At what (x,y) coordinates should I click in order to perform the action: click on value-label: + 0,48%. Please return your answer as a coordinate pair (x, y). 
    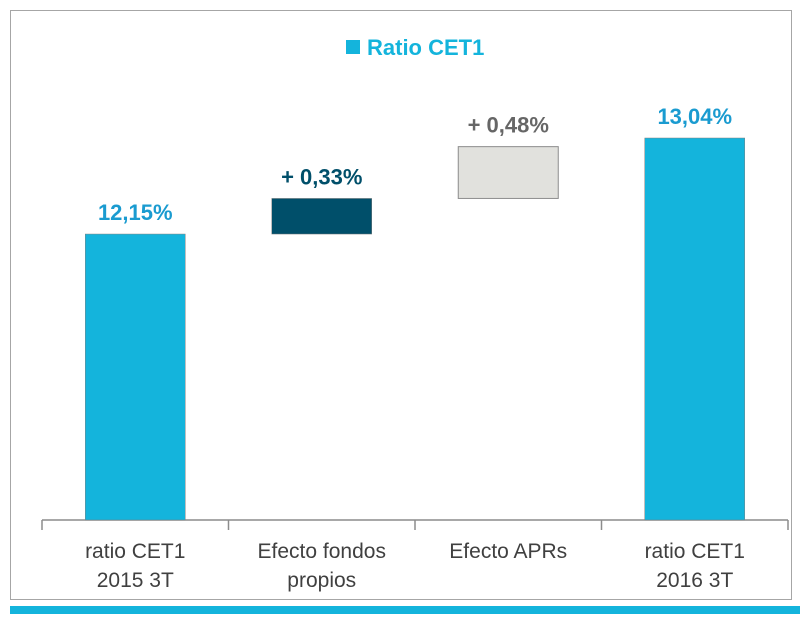
    Looking at the image, I should click on (508, 125).